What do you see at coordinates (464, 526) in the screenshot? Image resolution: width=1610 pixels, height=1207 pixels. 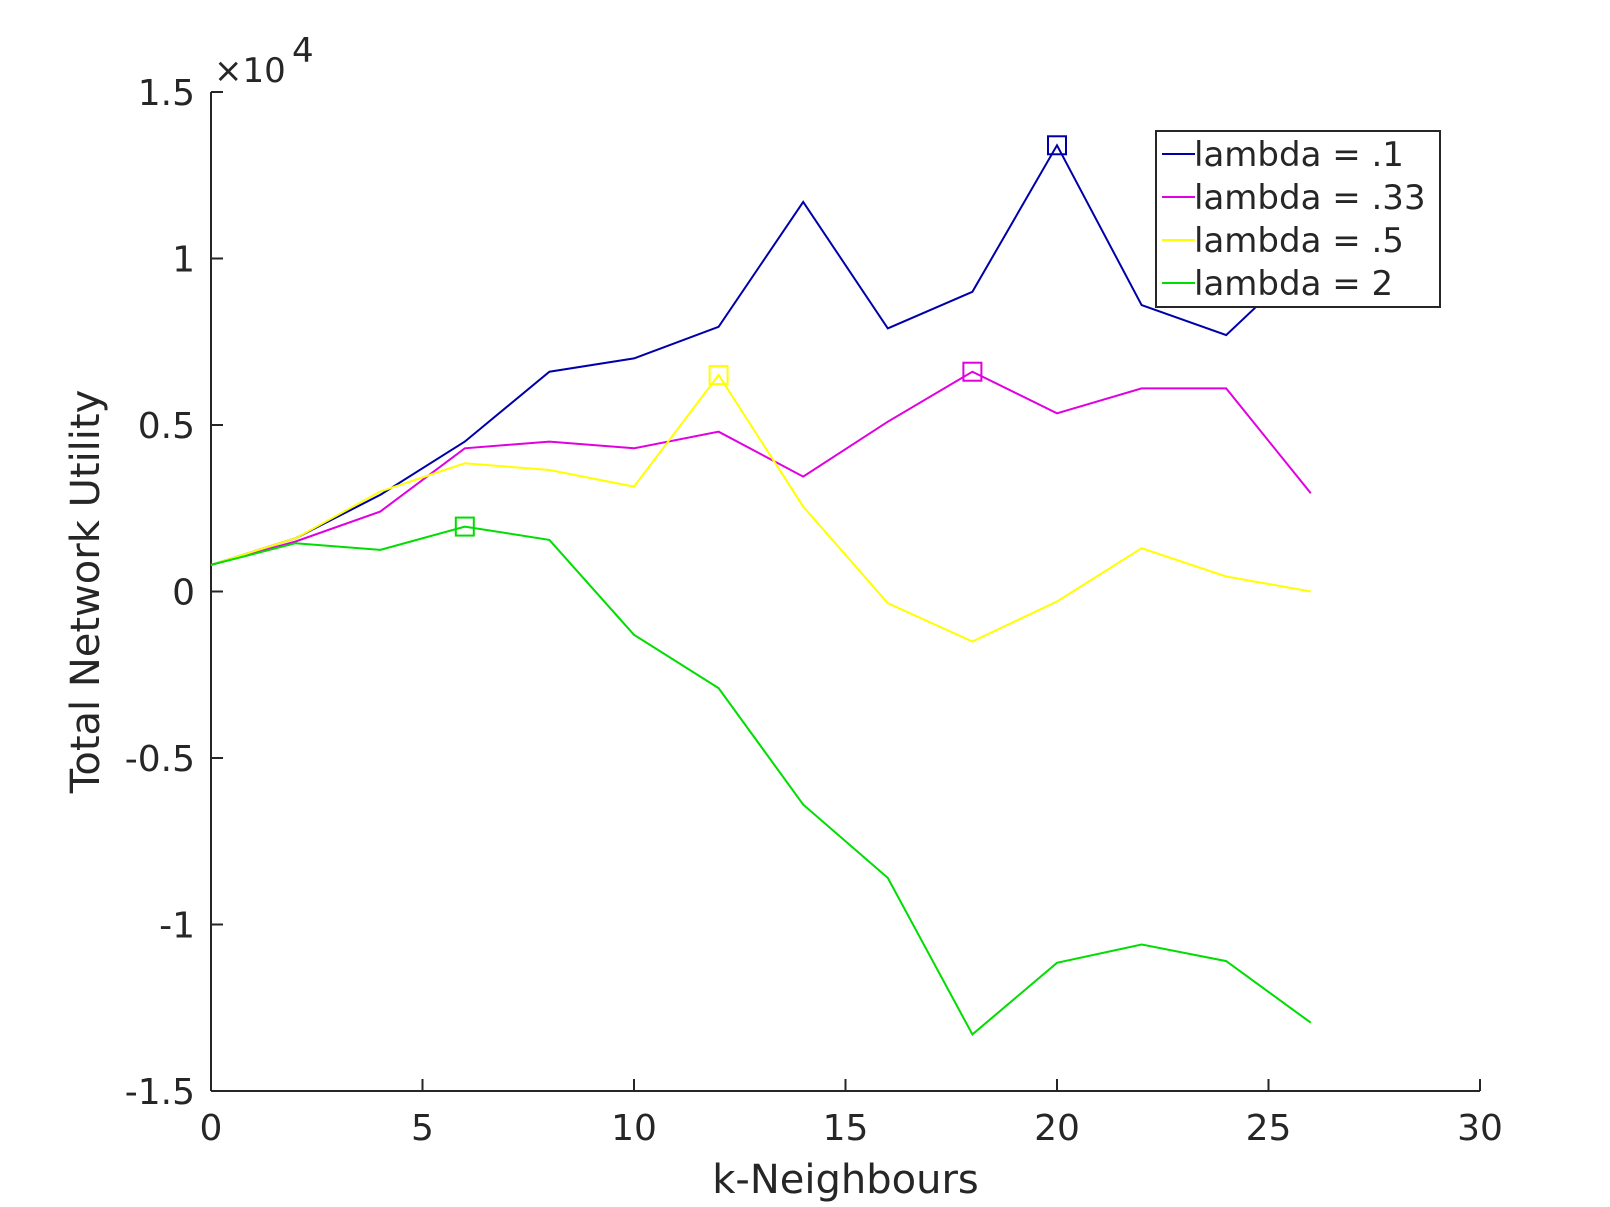 I see `series-4-max-marker` at bounding box center [464, 526].